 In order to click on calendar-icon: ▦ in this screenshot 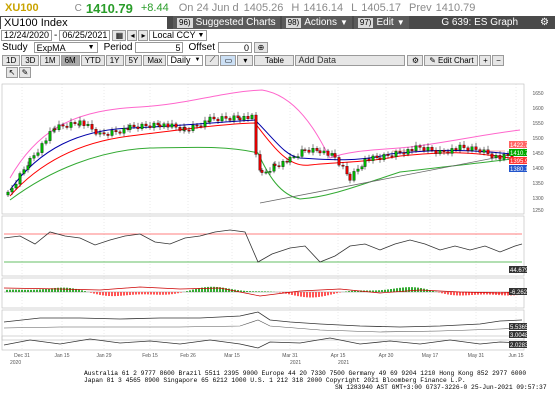, I will do `click(119, 35)`.